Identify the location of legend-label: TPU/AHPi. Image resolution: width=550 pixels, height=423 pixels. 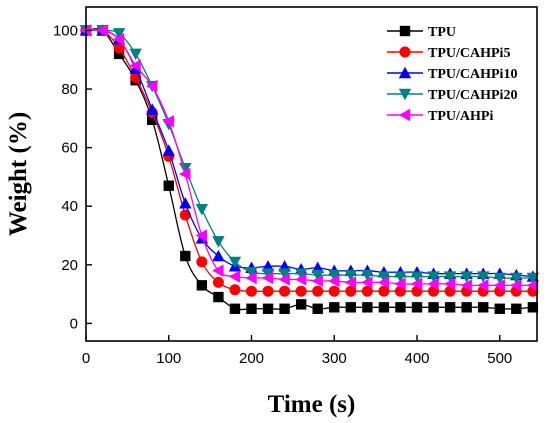
(460, 116).